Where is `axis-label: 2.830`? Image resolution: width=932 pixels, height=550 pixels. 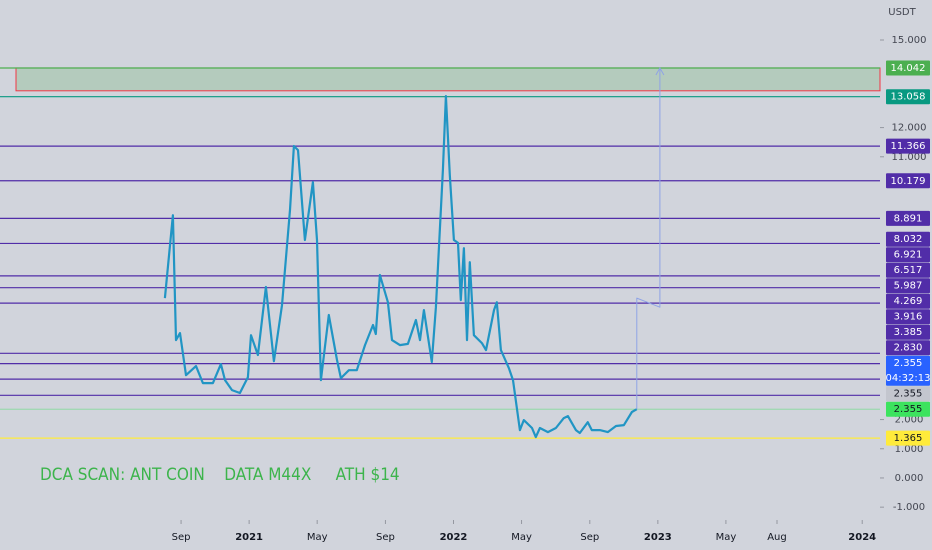 axis-label: 2.830 is located at coordinates (908, 348).